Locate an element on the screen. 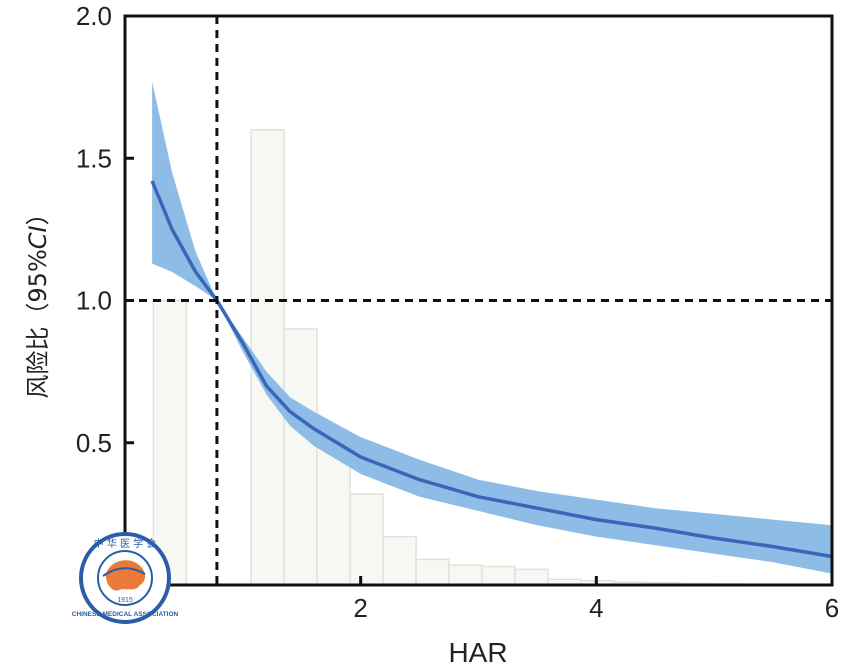 This screenshot has height=670, width=854. x-axis-label: HAR is located at coordinates (477, 652).